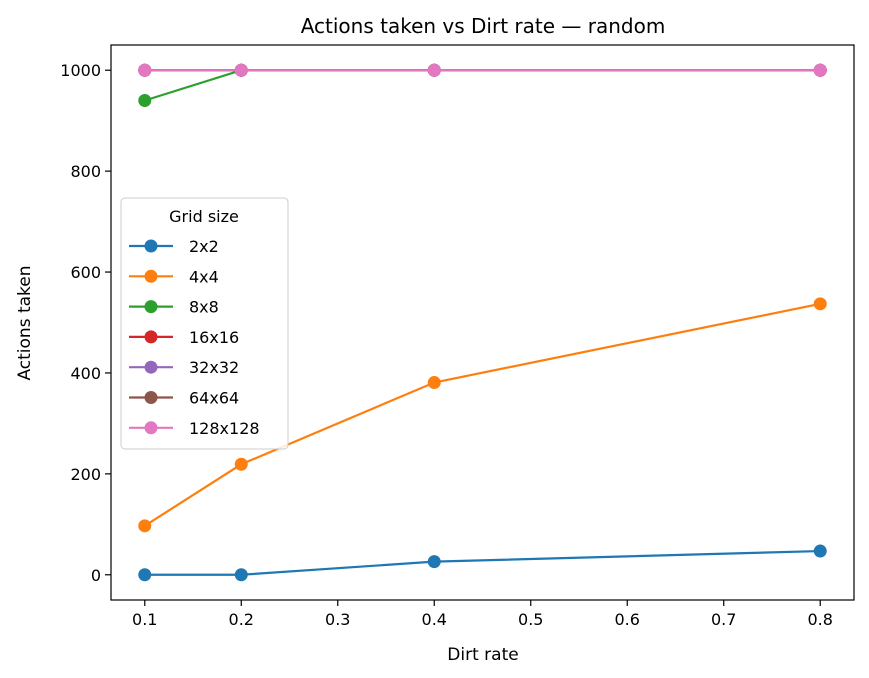 The width and height of the screenshot is (869, 678). Describe the element at coordinates (204, 276) in the screenshot. I see `legend-label: 4x4` at that location.